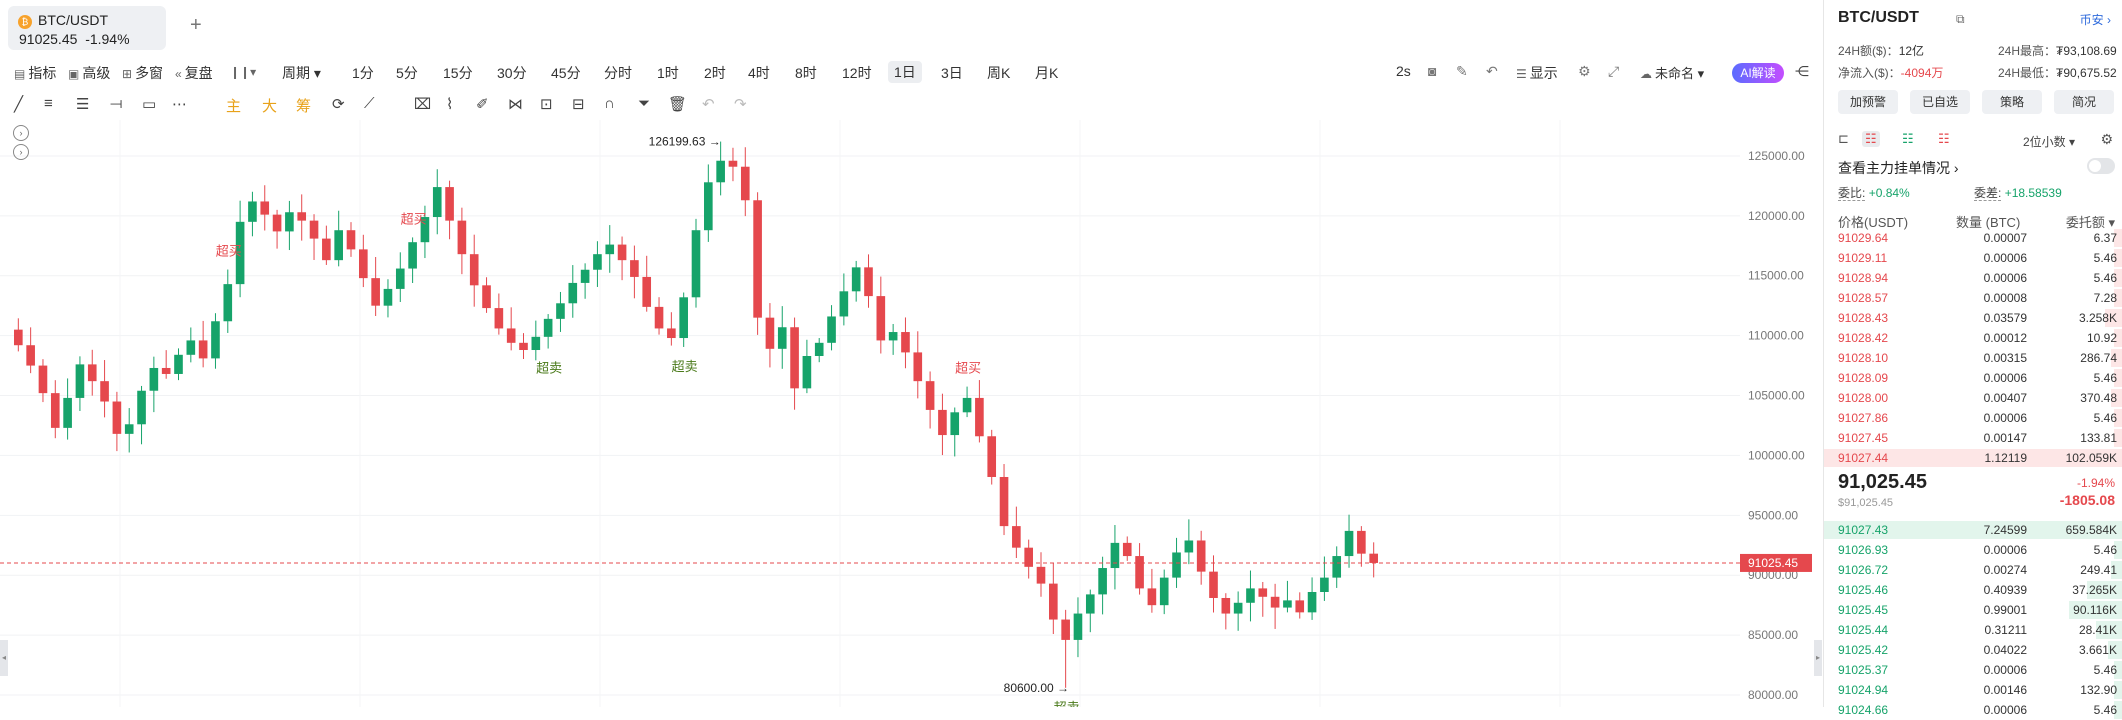 This screenshot has width=2122, height=720. Describe the element at coordinates (1802, 71) in the screenshot. I see `share-icon: ⋲` at that location.